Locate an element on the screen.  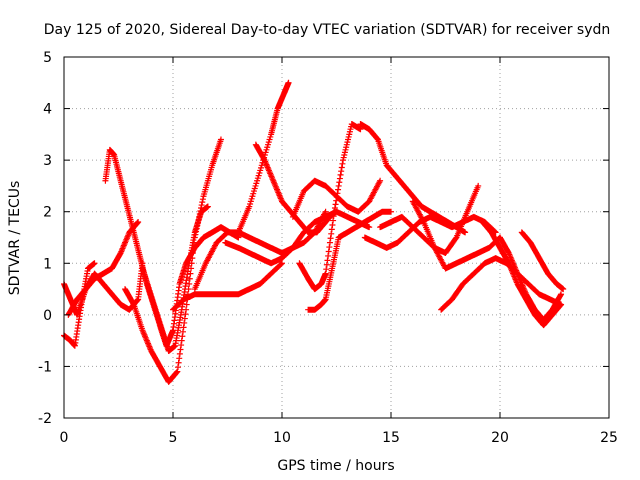
series-sat-k is located at coordinates (295, 188).